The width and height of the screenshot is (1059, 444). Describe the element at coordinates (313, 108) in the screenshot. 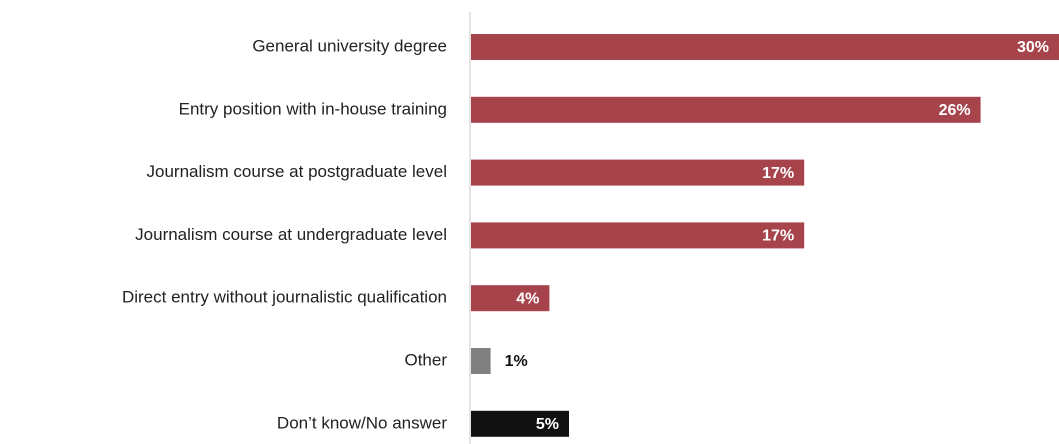

I see `category-label: Entry position with in-house training` at that location.